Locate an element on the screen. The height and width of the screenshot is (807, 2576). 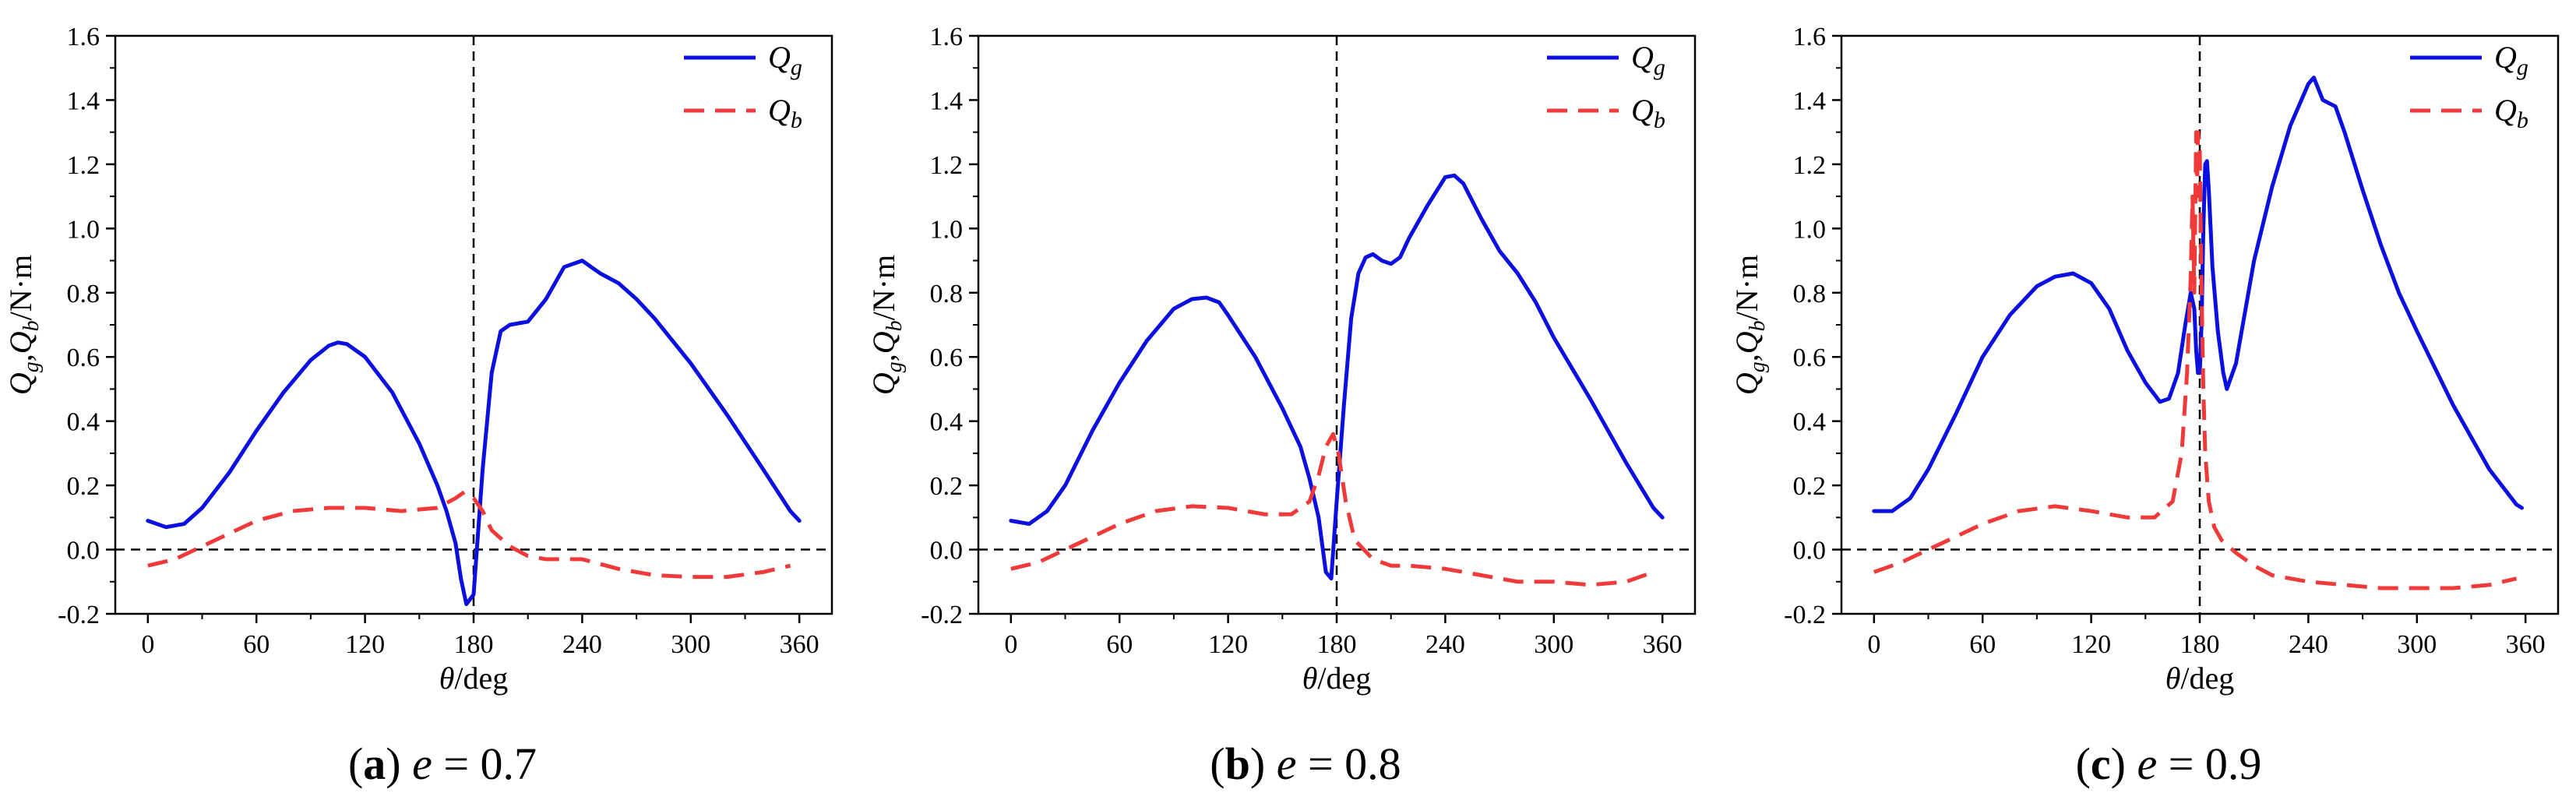
panel-caption: (c) e = 0.9 is located at coordinates (2169, 764).